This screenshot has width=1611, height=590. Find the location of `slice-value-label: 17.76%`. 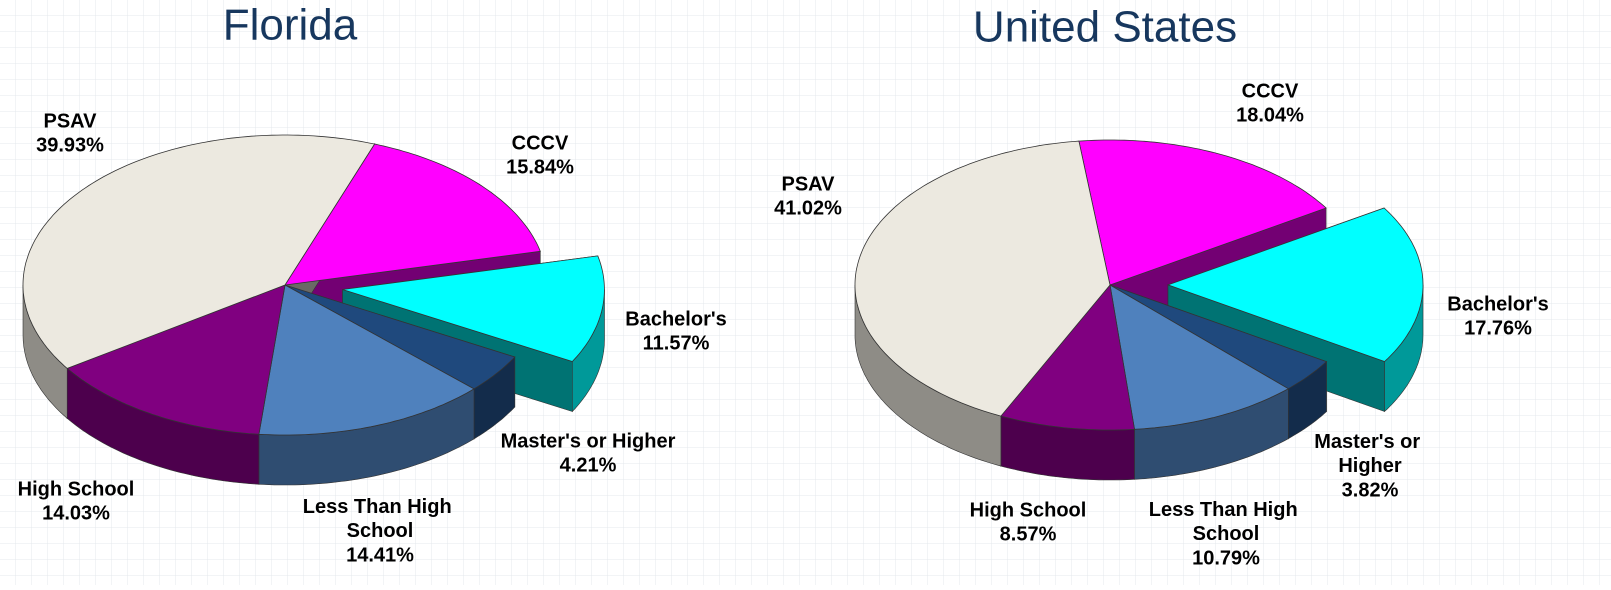

slice-value-label: 17.76% is located at coordinates (1498, 328).